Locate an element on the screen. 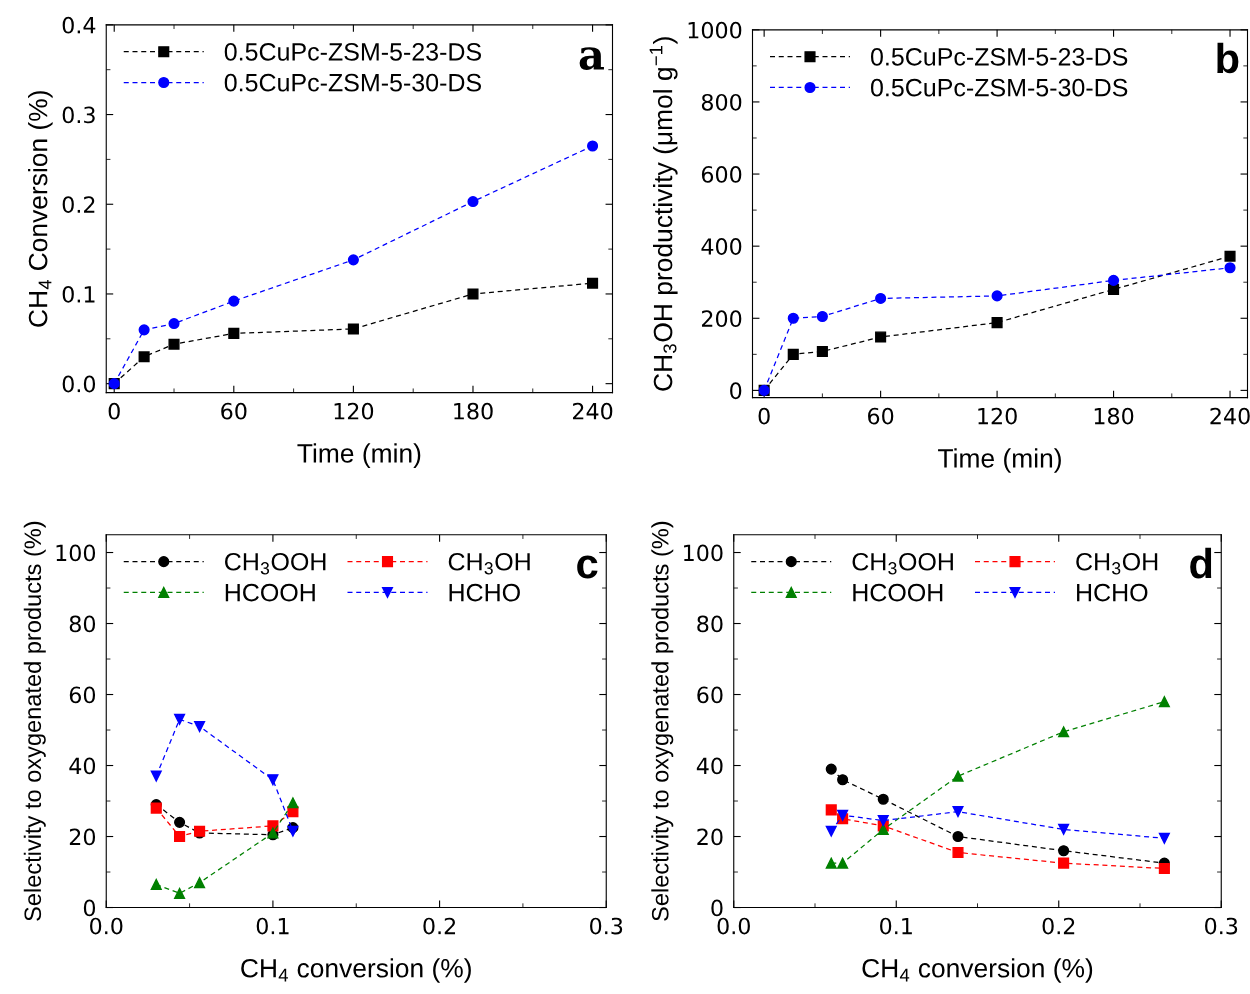 Image resolution: width=1250 pixels, height=994 pixels. annotation: a is located at coordinates (591, 58).